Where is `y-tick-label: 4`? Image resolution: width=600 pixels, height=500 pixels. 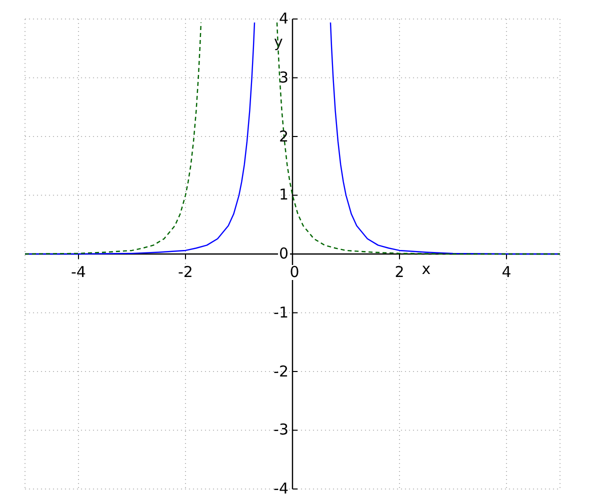
y-tick-label: 4 is located at coordinates (284, 19).